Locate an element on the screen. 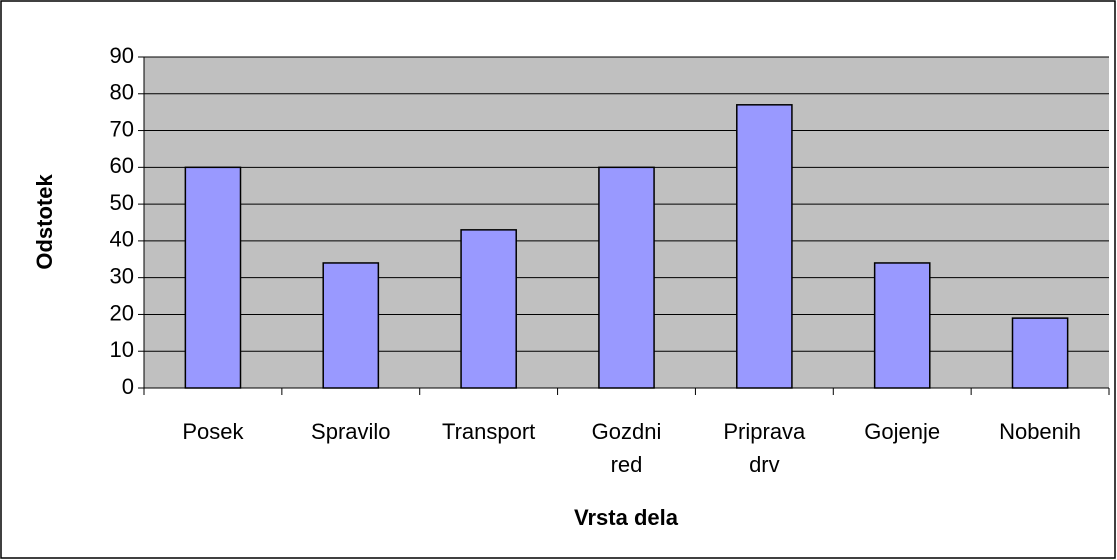 This screenshot has width=1117, height=560. x-tick-label: Spravilo is located at coordinates (351, 431).